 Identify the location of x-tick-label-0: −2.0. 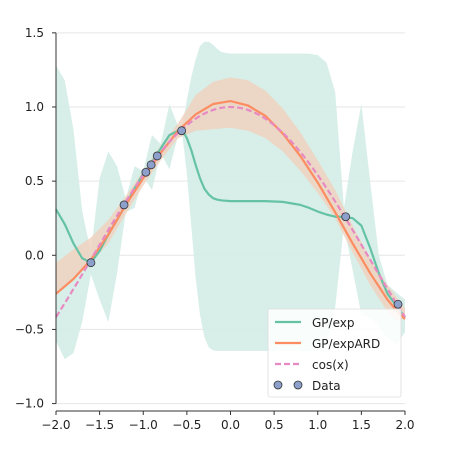
(55, 425).